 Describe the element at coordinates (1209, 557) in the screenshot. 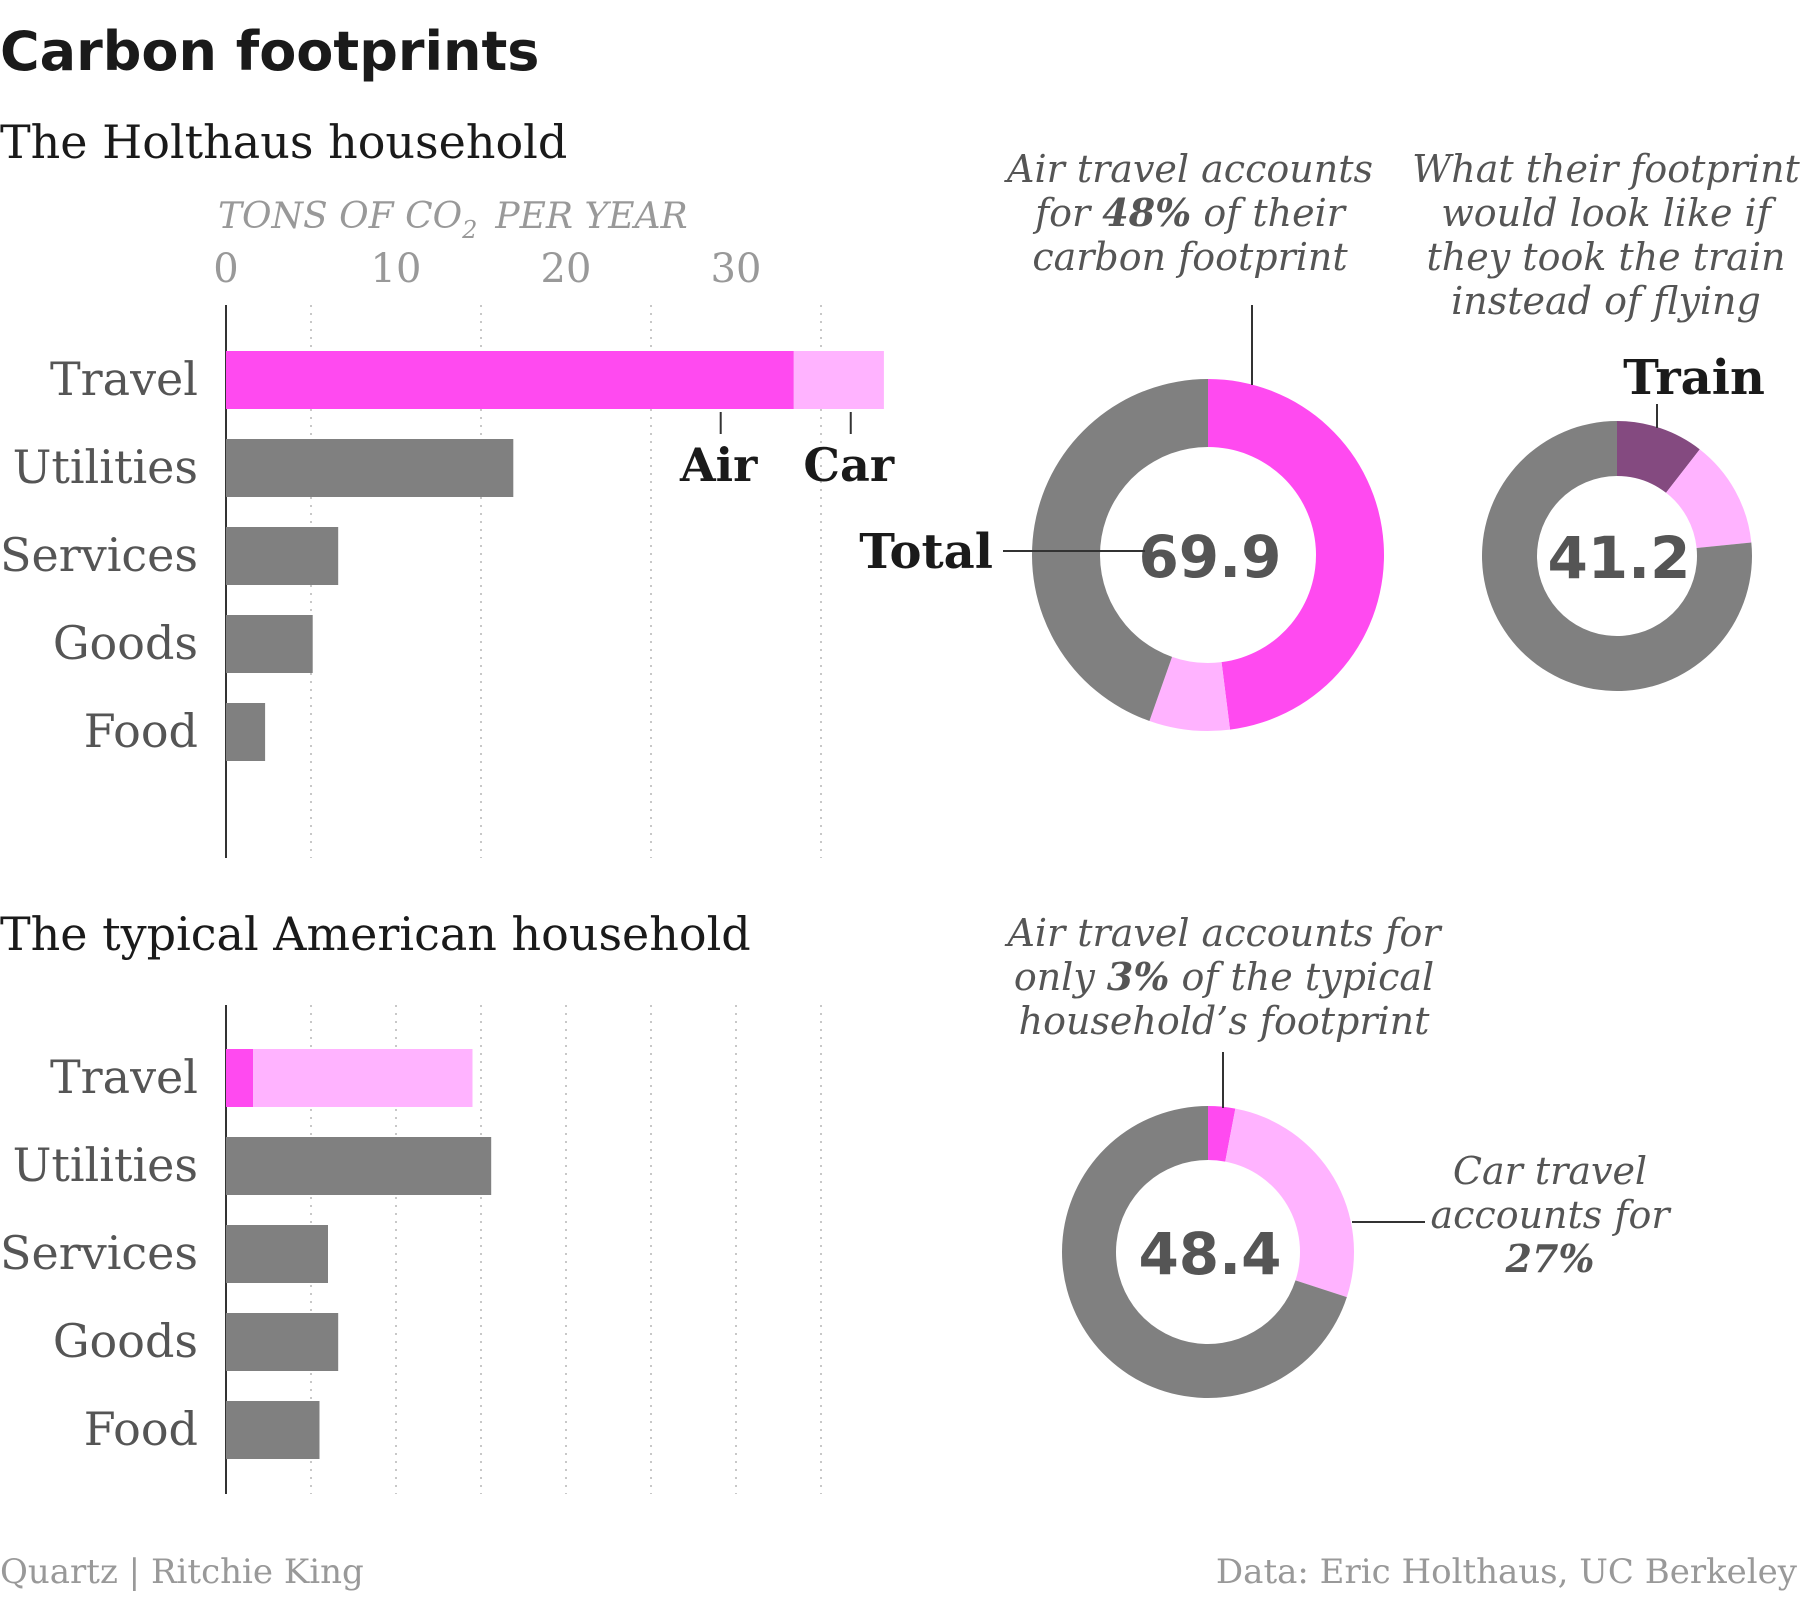

I see `donut-center-value: 69.9` at that location.